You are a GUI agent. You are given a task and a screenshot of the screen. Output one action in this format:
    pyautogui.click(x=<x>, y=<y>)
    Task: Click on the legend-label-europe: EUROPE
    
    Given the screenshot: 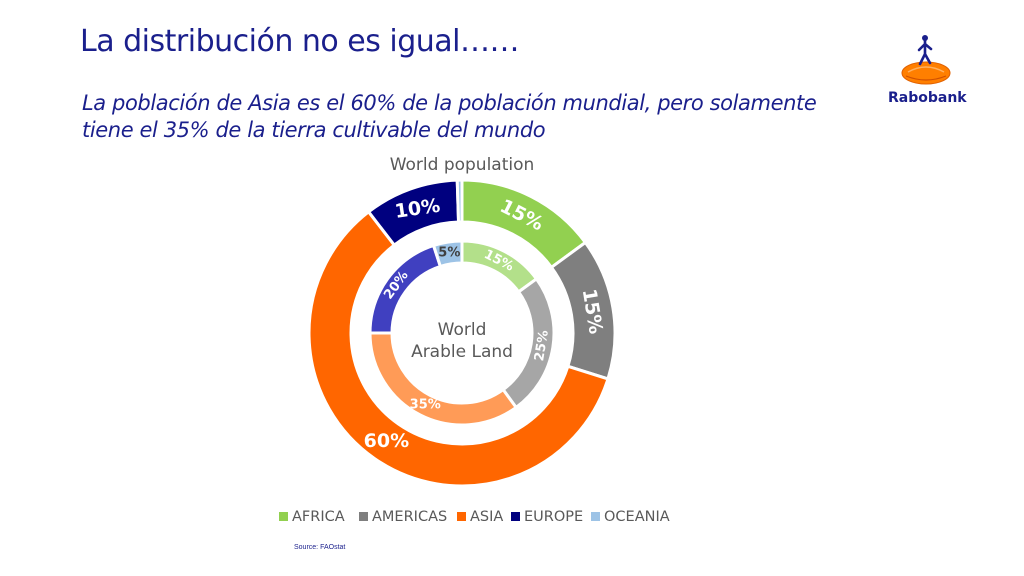 What is the action you would take?
    pyautogui.click(x=553, y=517)
    